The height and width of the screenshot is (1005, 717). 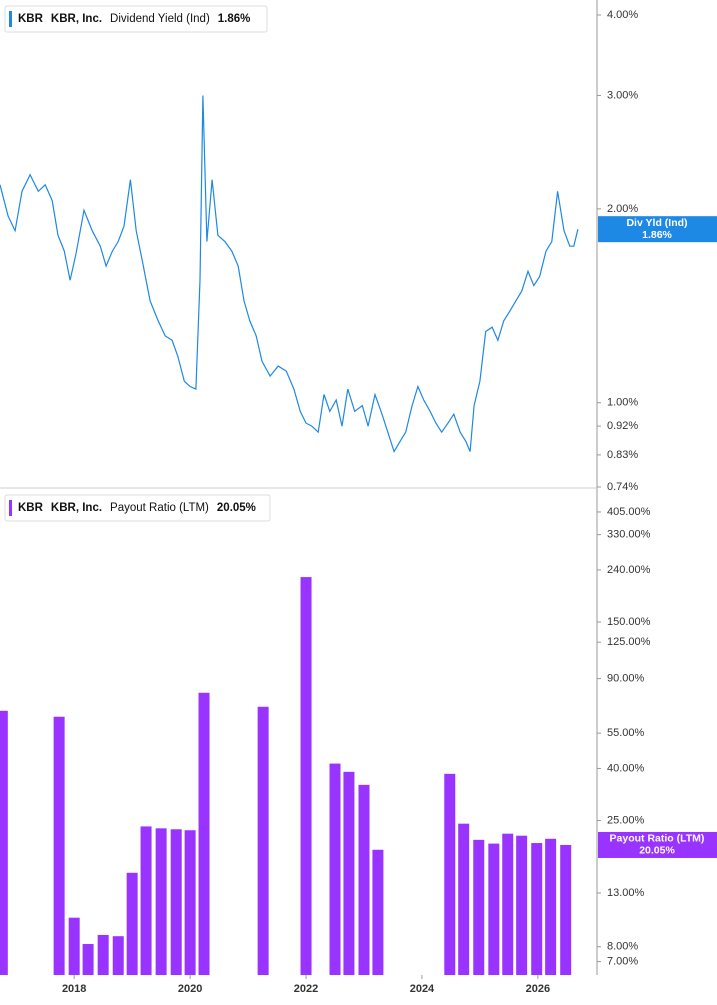 What do you see at coordinates (657, 235) in the screenshot?
I see `badge-value: 1.86%` at bounding box center [657, 235].